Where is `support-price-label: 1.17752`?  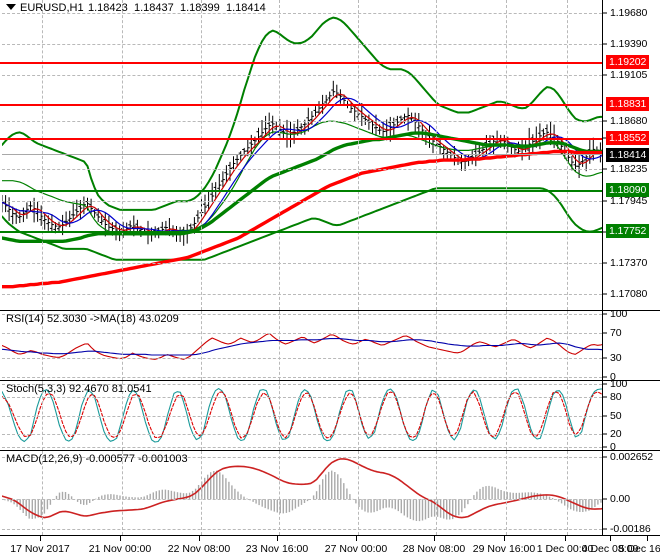
support-price-label: 1.17752 is located at coordinates (628, 231).